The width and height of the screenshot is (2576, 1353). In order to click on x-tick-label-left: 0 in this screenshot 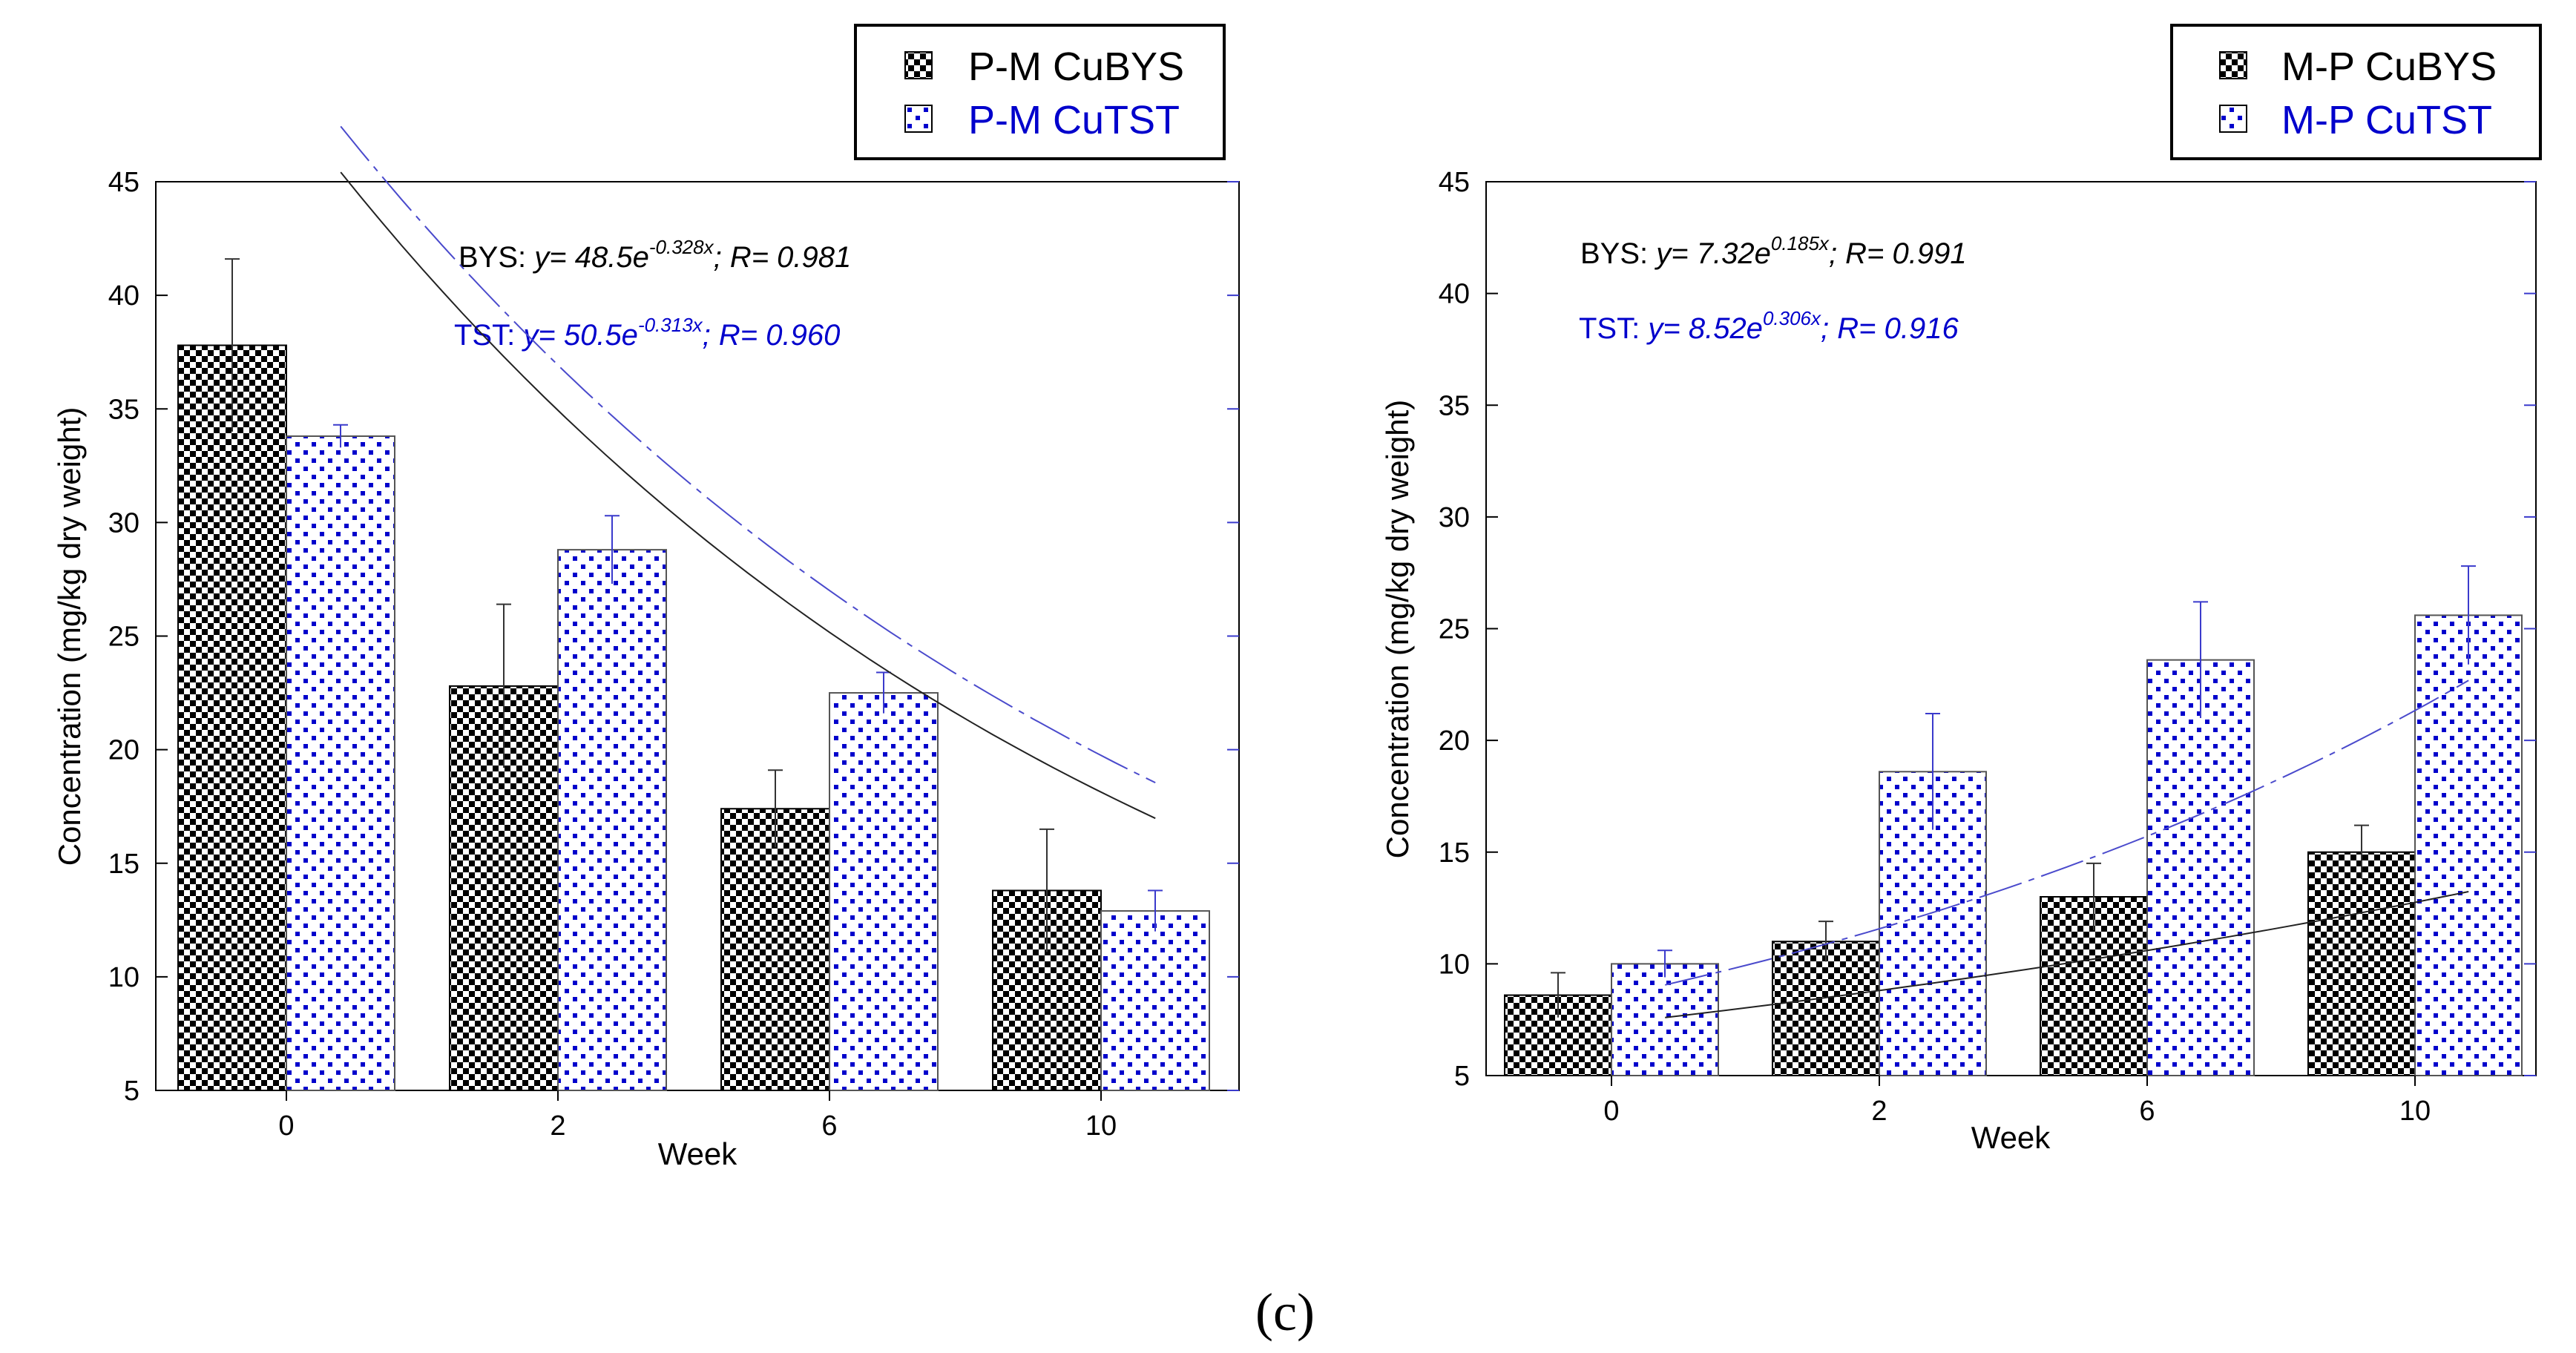, I will do `click(286, 1126)`.